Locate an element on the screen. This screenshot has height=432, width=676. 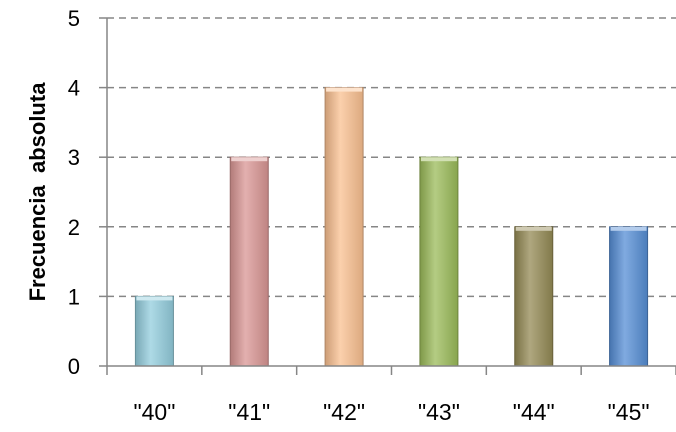
y-tick-label: 3 is located at coordinates (74, 157).